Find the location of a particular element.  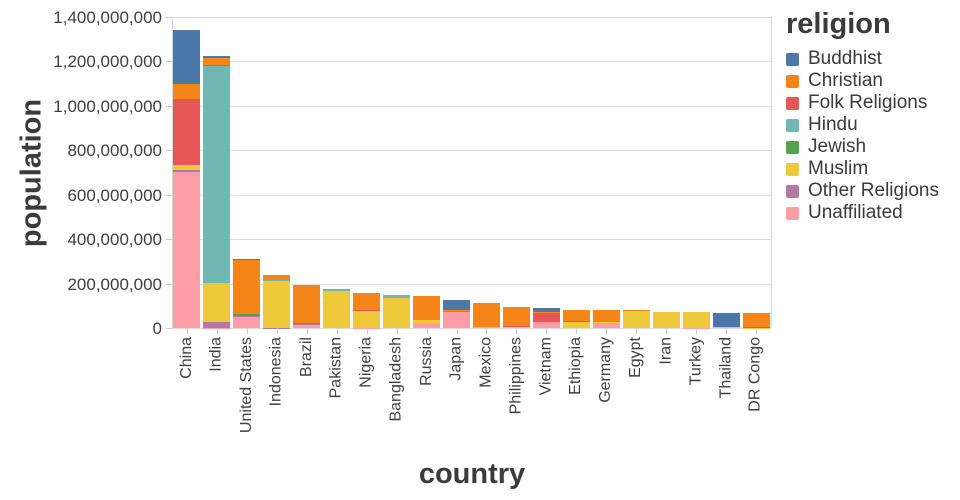

y-tick-label: 0 is located at coordinates (157, 328).